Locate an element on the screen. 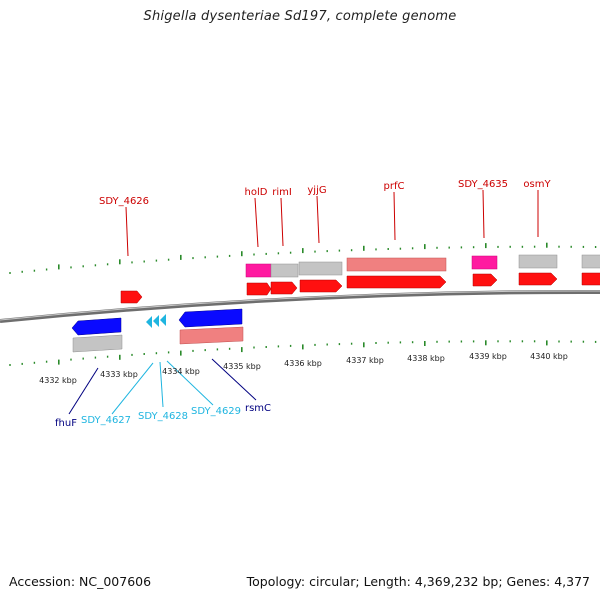  genome-backbone-highlight is located at coordinates (300, 305).